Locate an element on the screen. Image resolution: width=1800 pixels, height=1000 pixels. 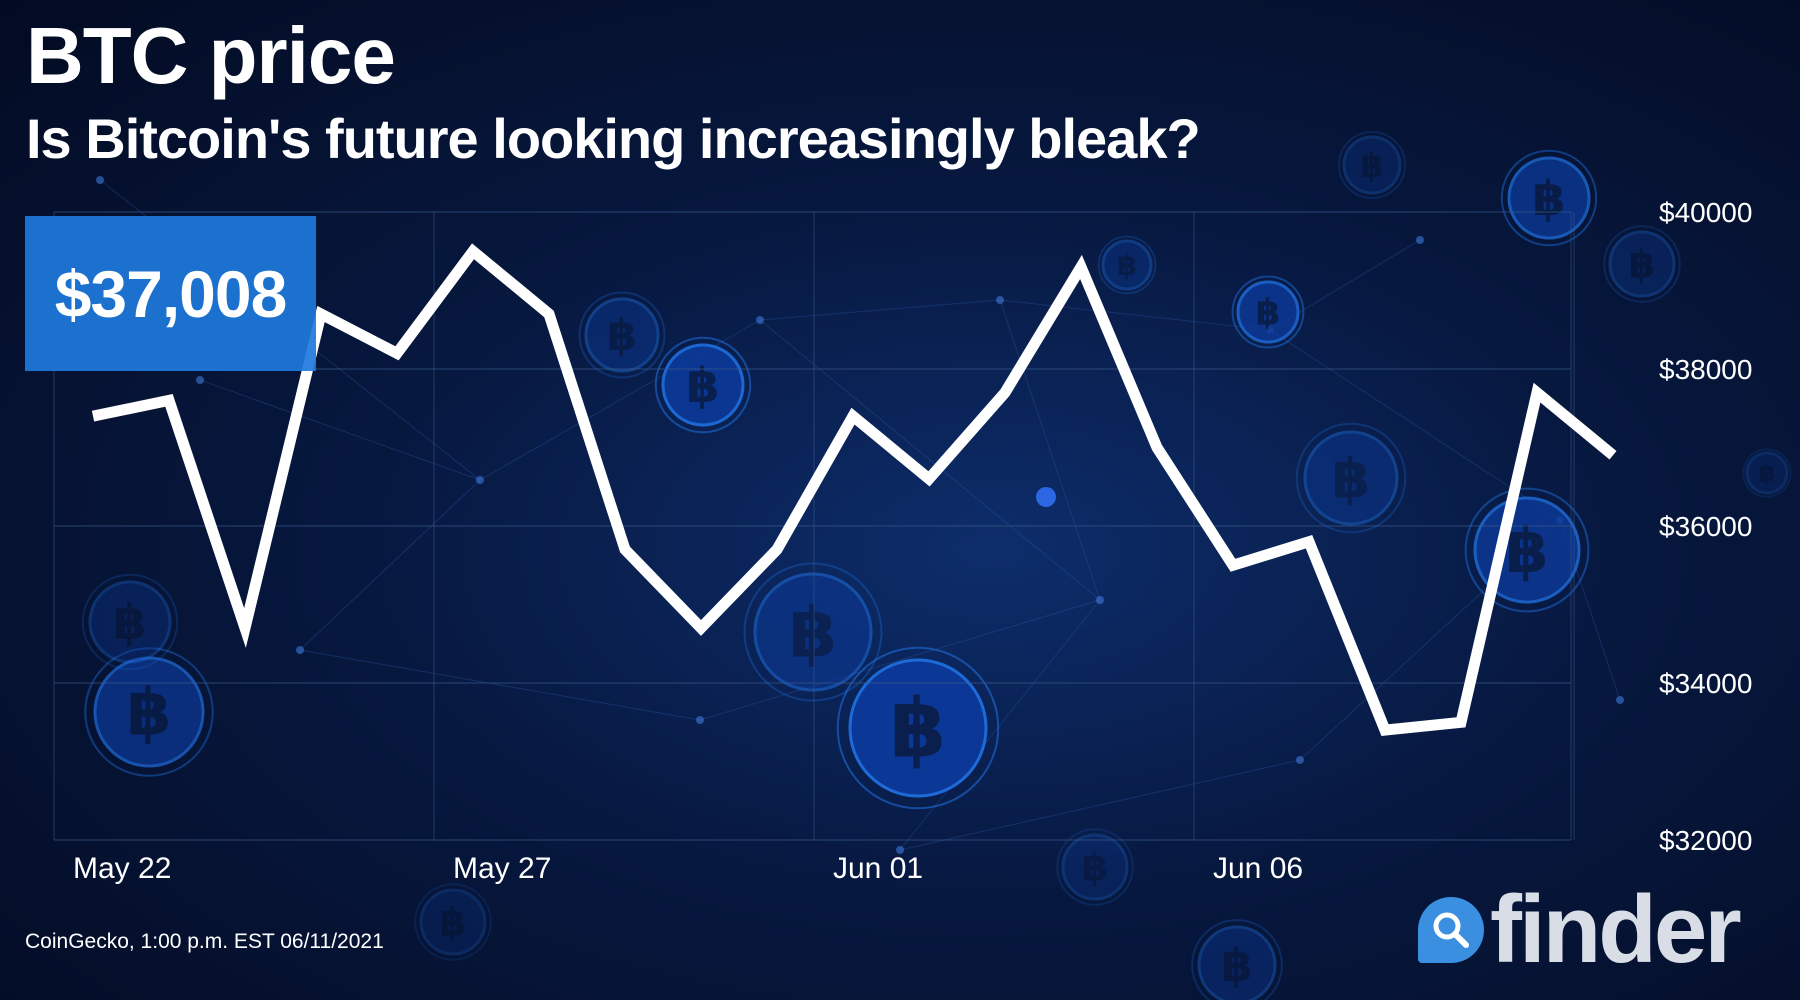
current-price-badge: $37,008 is located at coordinates (170, 293).